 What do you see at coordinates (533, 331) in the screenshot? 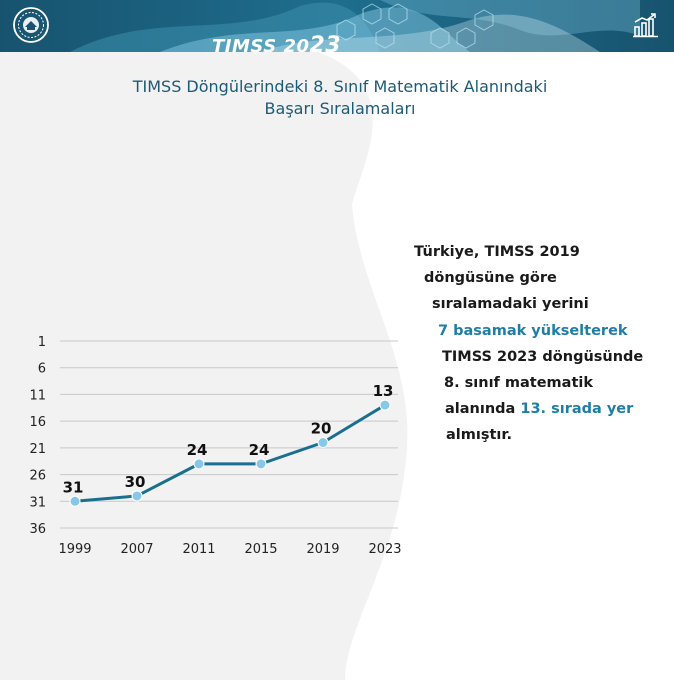
I see `info-line-4: 7 basamak yükselterek` at bounding box center [533, 331].